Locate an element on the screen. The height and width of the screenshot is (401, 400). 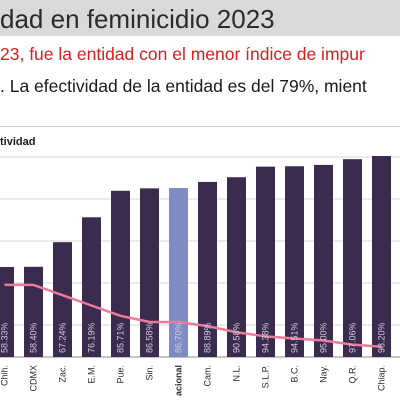
category-label: CDMX is located at coordinates (34, 378).